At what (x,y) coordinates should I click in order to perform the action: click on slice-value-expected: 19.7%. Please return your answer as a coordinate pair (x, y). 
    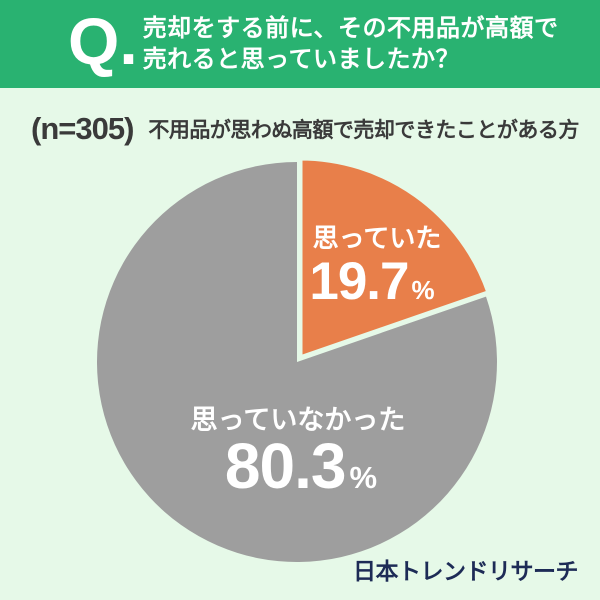
    Looking at the image, I should click on (371, 281).